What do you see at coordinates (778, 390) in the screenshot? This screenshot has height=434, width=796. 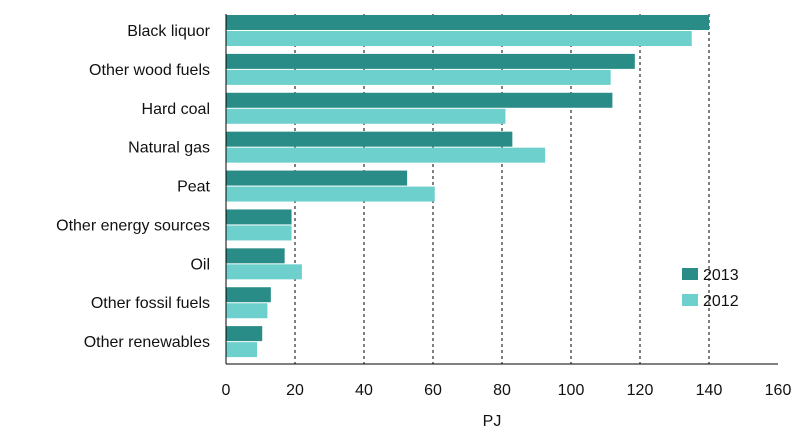 I see `x-tick-label: 160` at bounding box center [778, 390].